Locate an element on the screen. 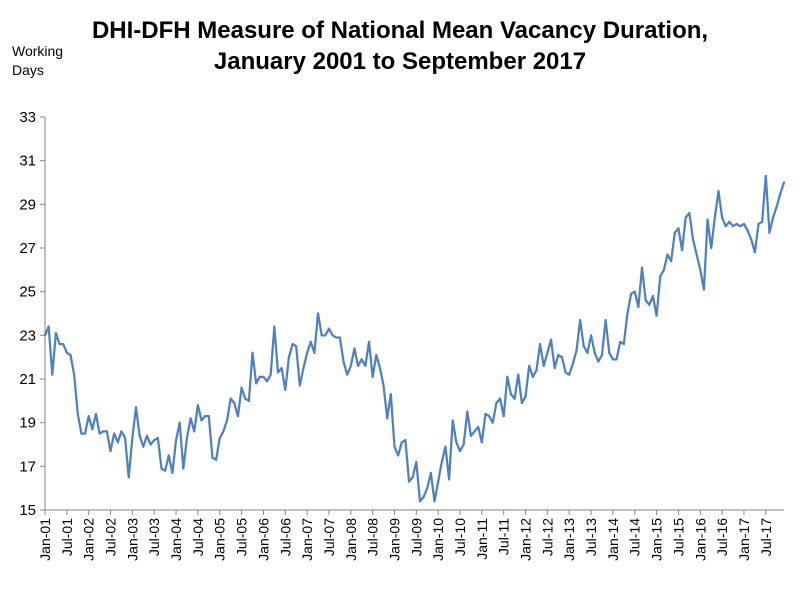 This screenshot has width=800, height=608. x-tick-label: Jan-06 is located at coordinates (263, 539).